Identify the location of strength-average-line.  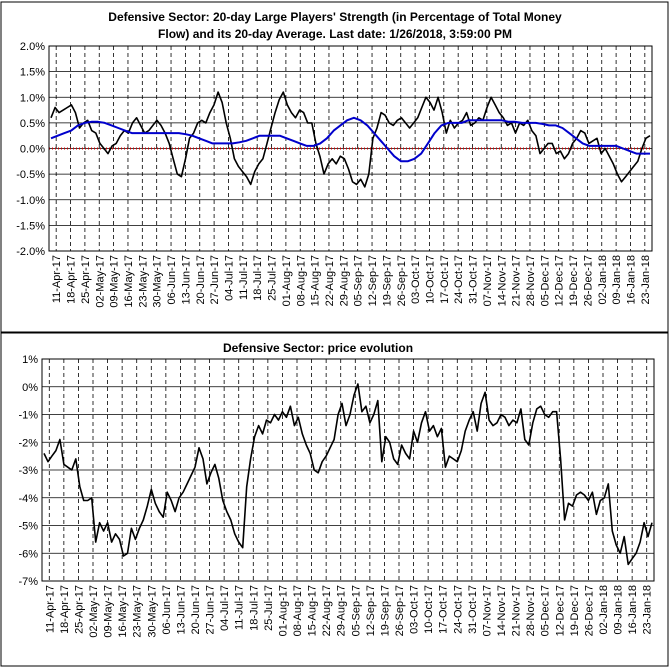
(350, 139).